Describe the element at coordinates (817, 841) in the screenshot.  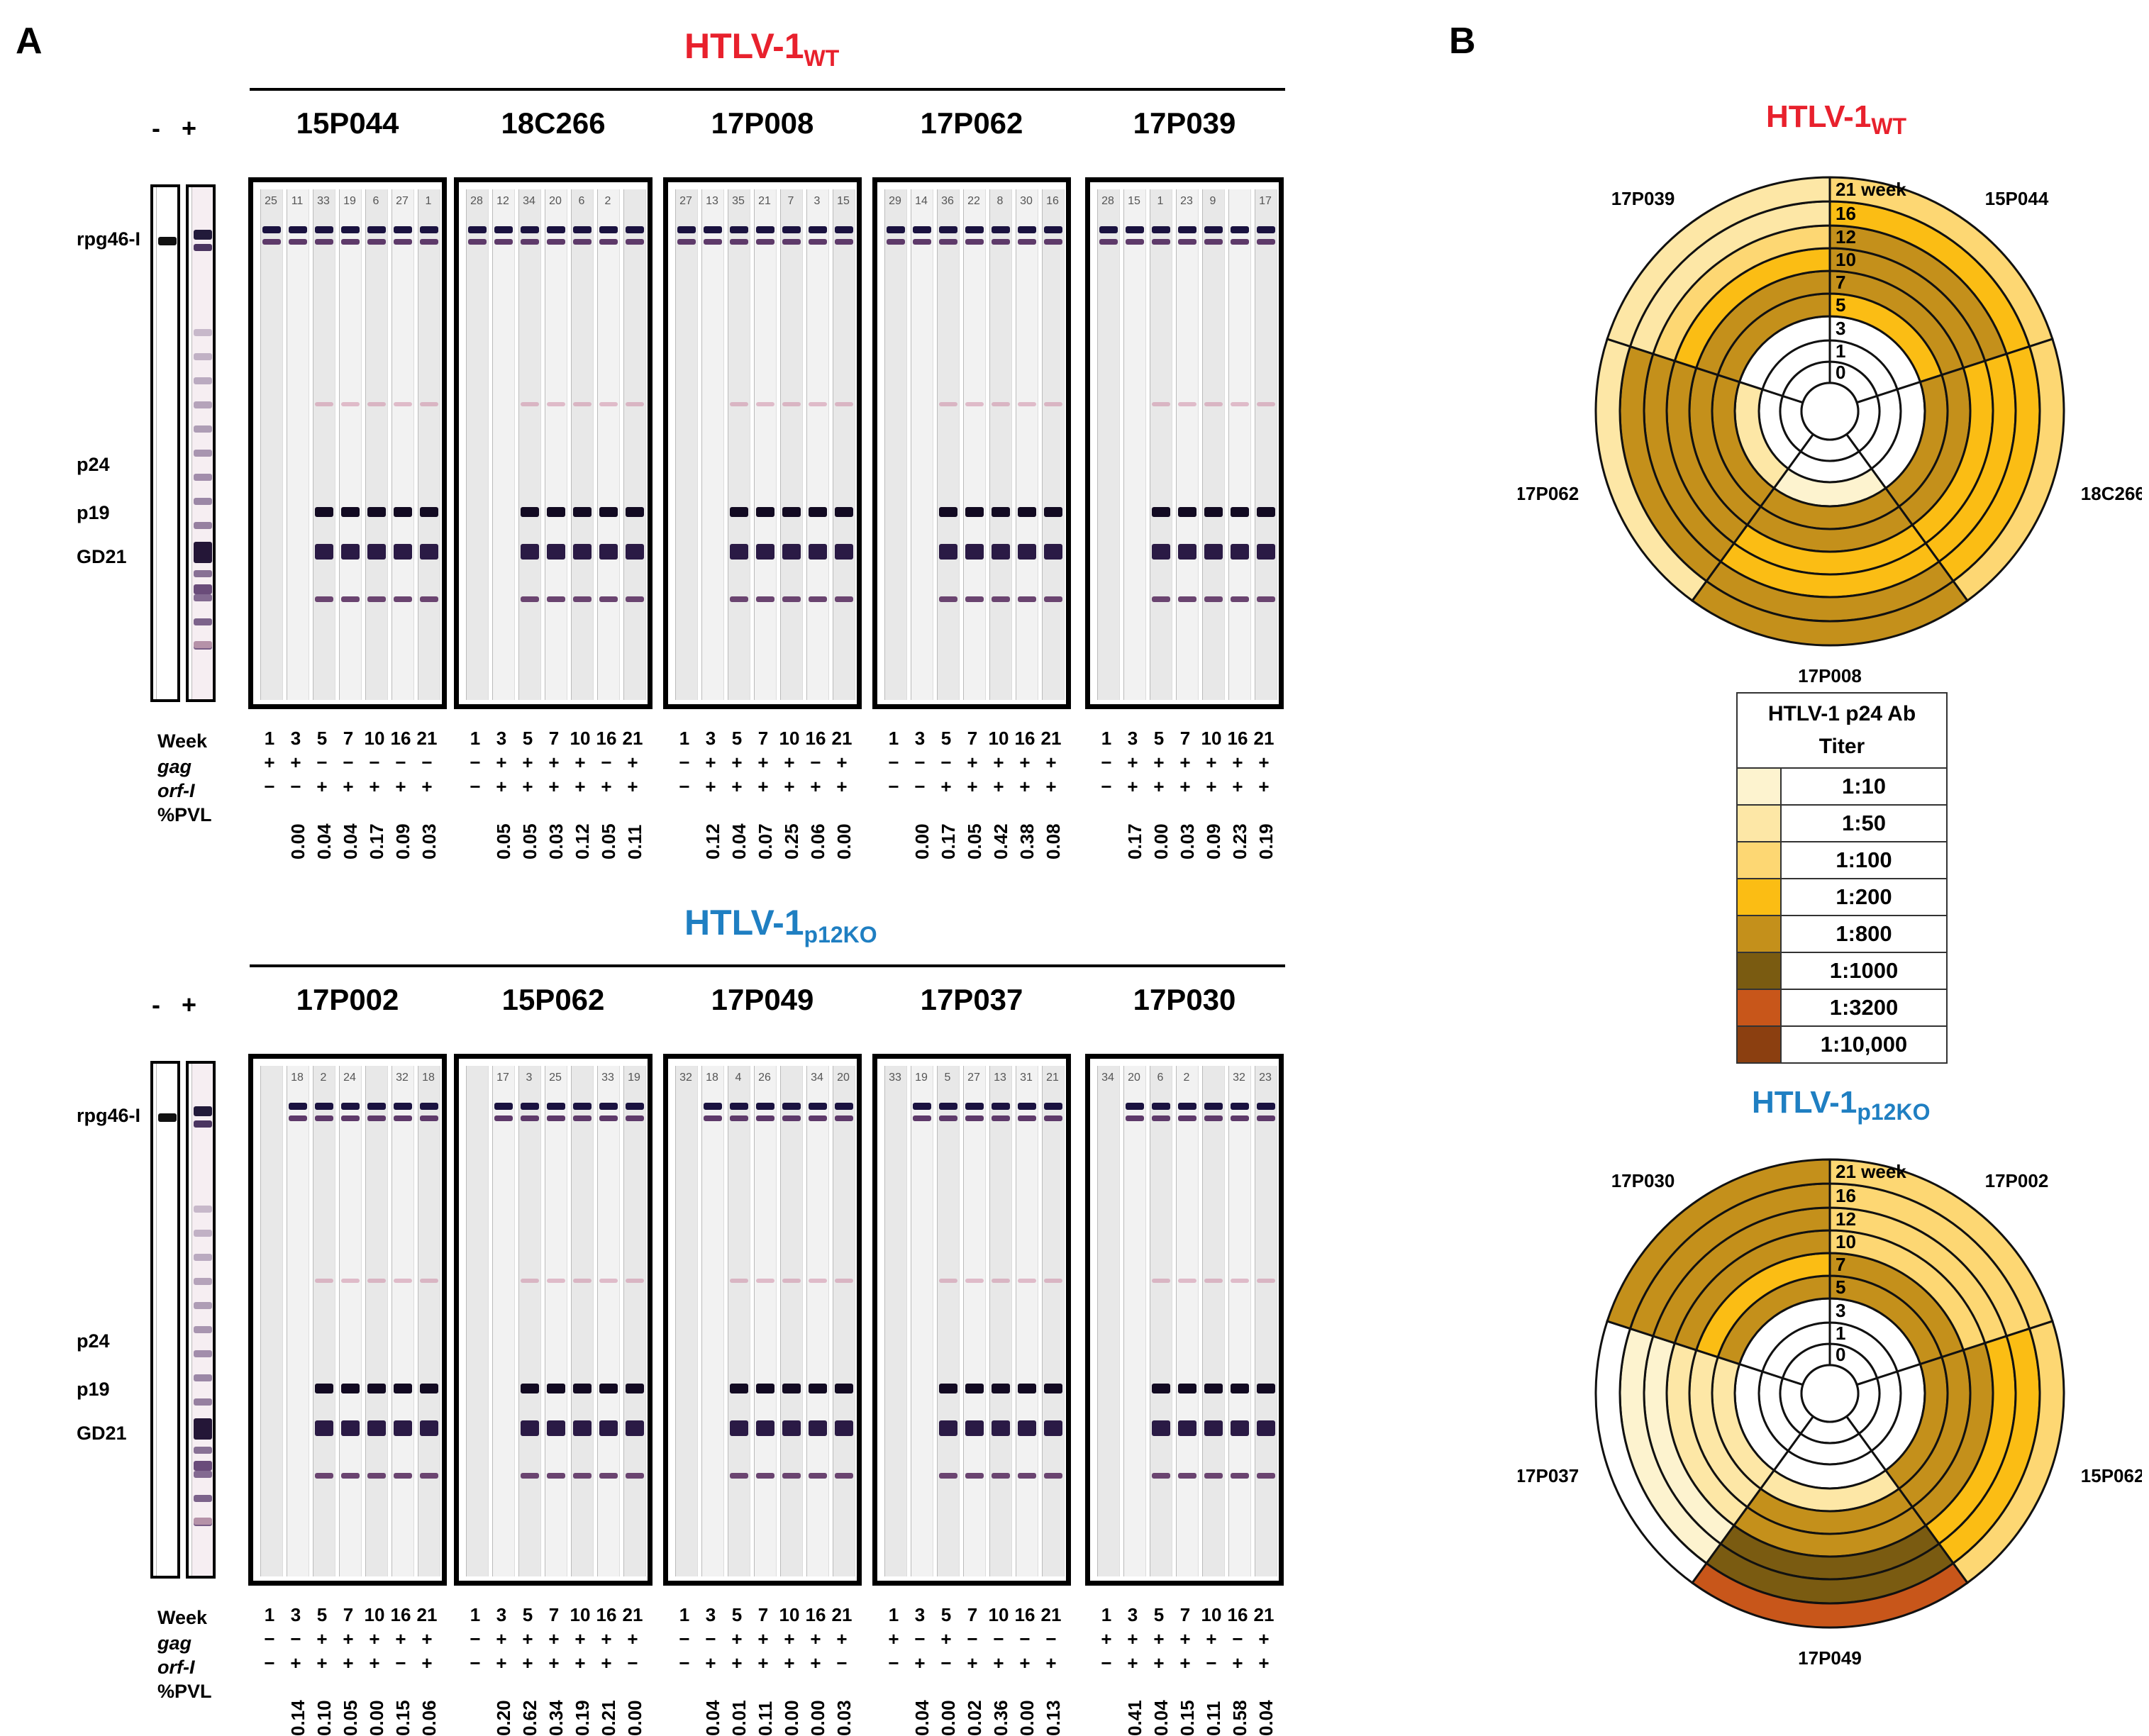
I see `pvl-cell: 0.06` at that location.